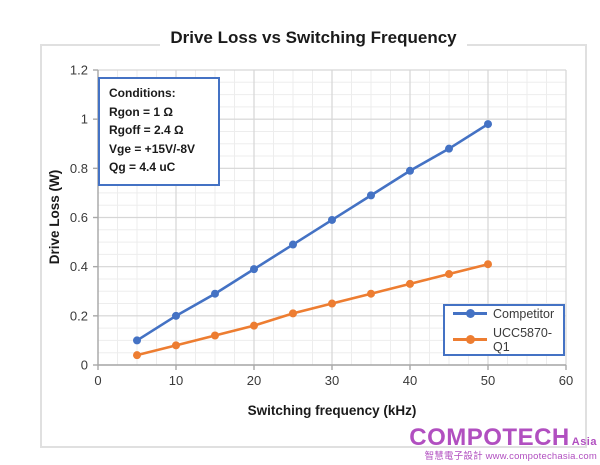 The height and width of the screenshot is (465, 600). Describe the element at coordinates (79, 70) in the screenshot. I see `y-tick-label: 1.2` at that location.